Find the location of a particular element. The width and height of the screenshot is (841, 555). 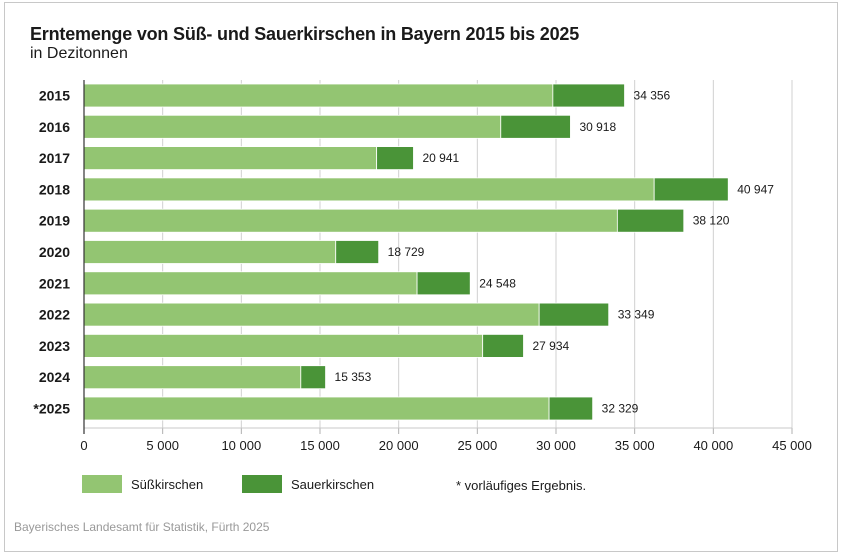

x-tick-label: 30 000 is located at coordinates (556, 445).